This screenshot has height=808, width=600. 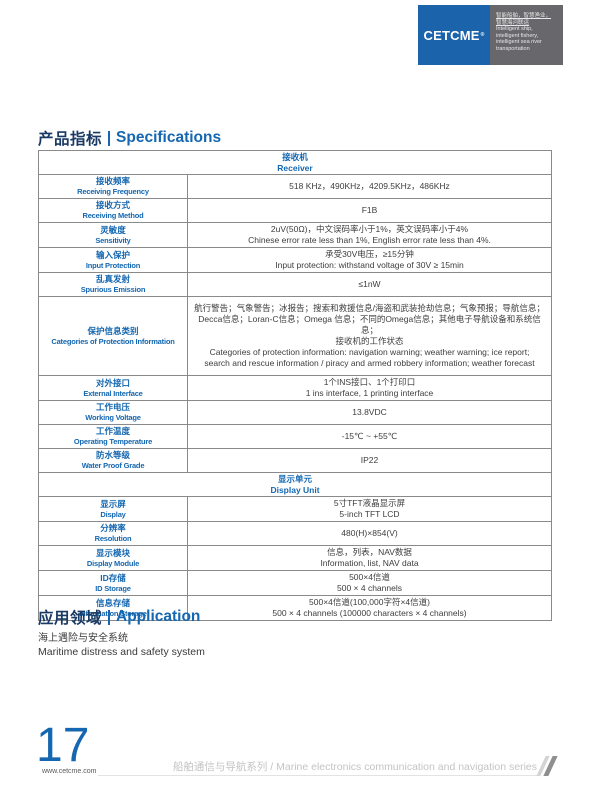 I want to click on spec-label-cn: ID存储, so click(x=113, y=577).